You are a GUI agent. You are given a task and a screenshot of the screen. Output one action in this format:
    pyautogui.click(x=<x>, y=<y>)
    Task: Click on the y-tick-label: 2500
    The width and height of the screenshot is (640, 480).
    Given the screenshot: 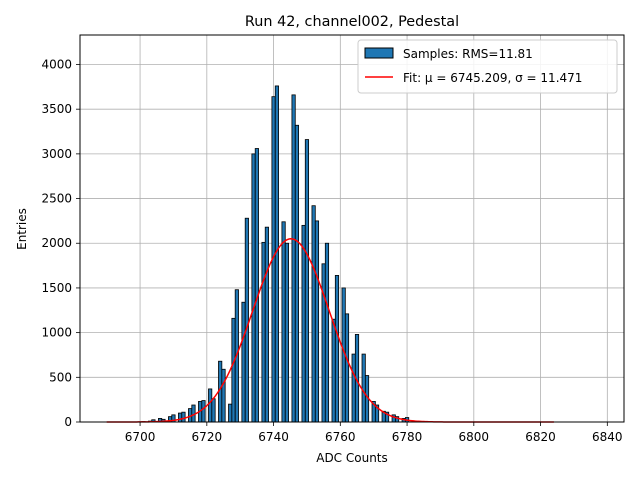 What is the action you would take?
    pyautogui.click(x=56, y=199)
    